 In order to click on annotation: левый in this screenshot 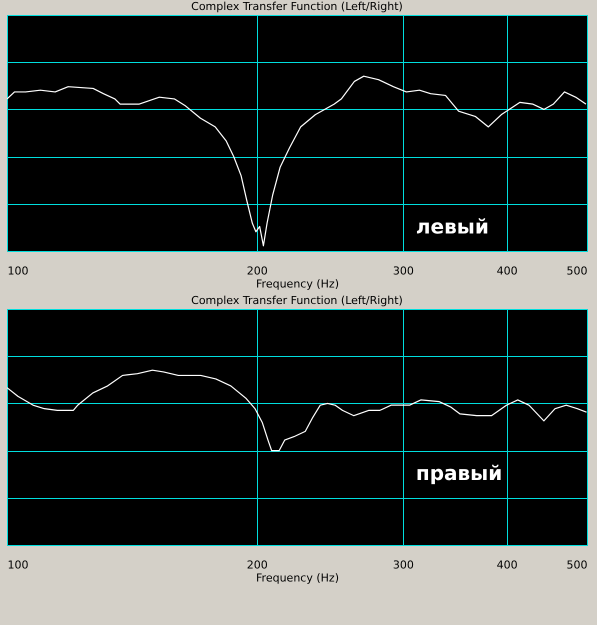, I will do `click(452, 226)`.